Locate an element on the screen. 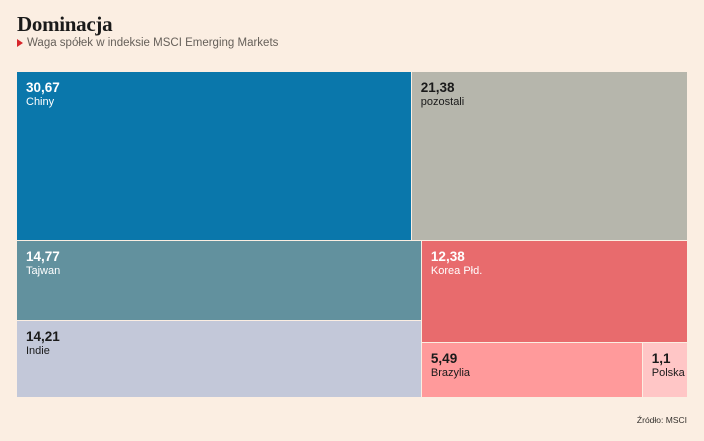  tile-polska: 1,1 Polska is located at coordinates (665, 370).